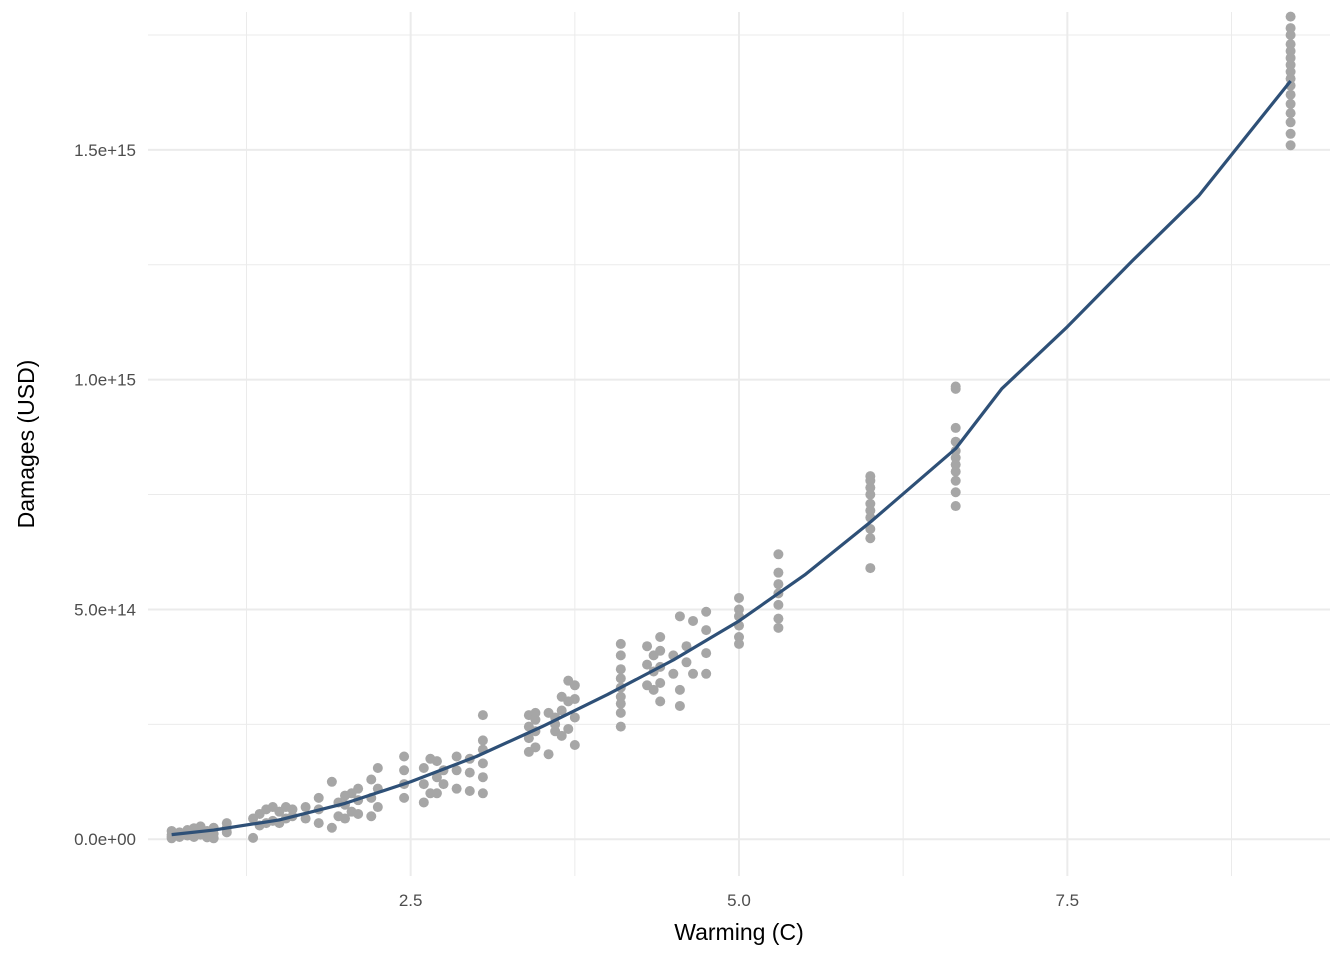 This screenshot has height=960, width=1344. I want to click on y-tick-label: 0.0e+00, so click(105, 839).